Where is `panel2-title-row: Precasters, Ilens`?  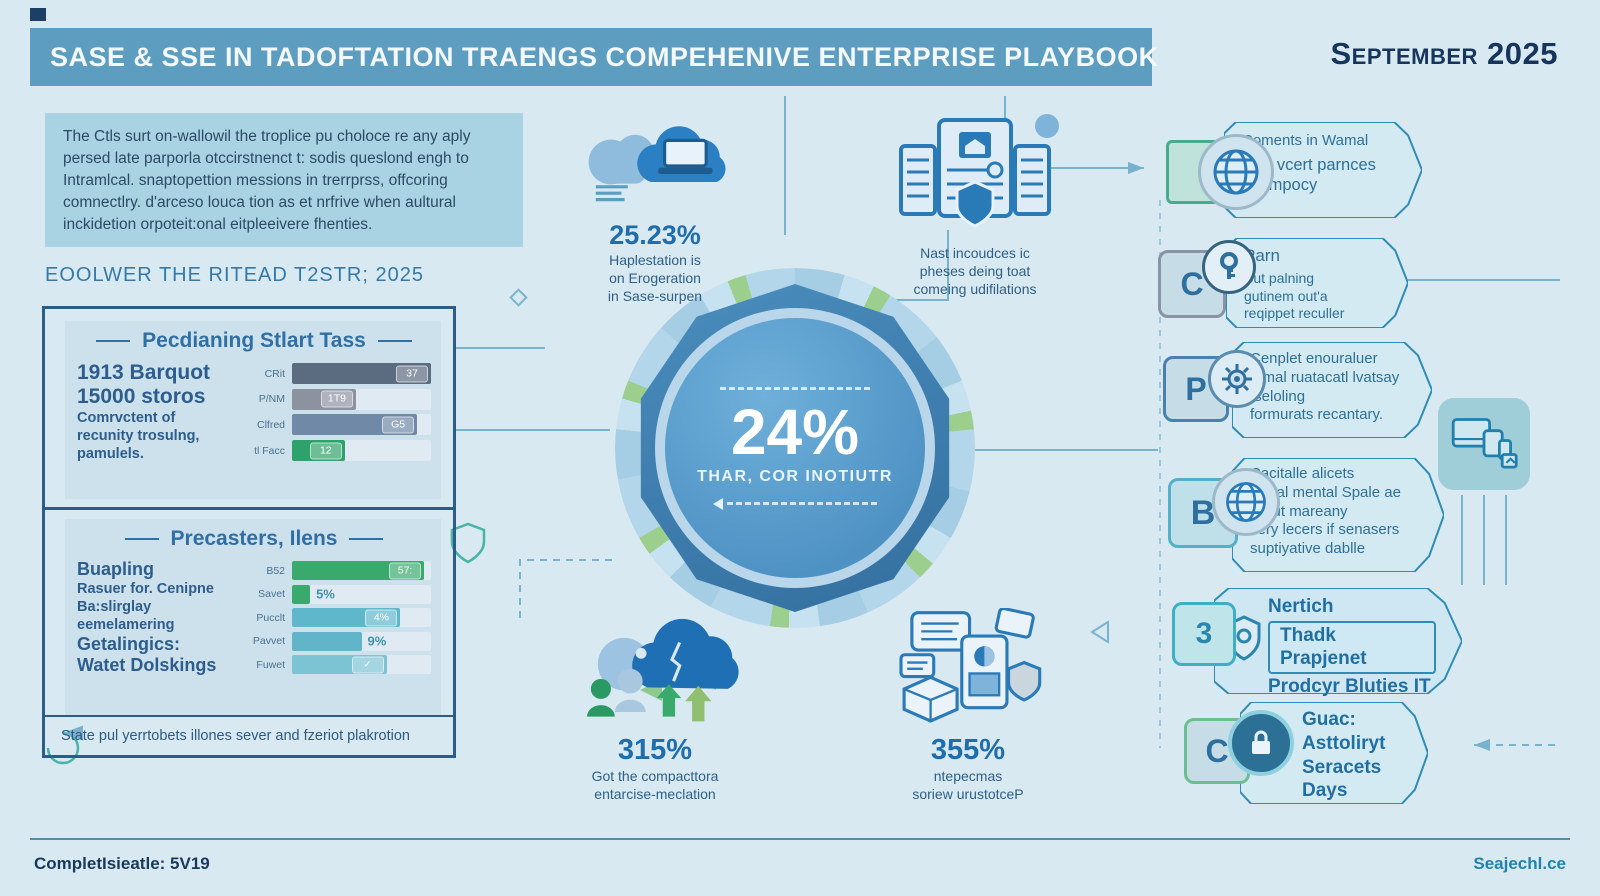
panel2-title-row: Precasters, Ilens is located at coordinates (254, 539).